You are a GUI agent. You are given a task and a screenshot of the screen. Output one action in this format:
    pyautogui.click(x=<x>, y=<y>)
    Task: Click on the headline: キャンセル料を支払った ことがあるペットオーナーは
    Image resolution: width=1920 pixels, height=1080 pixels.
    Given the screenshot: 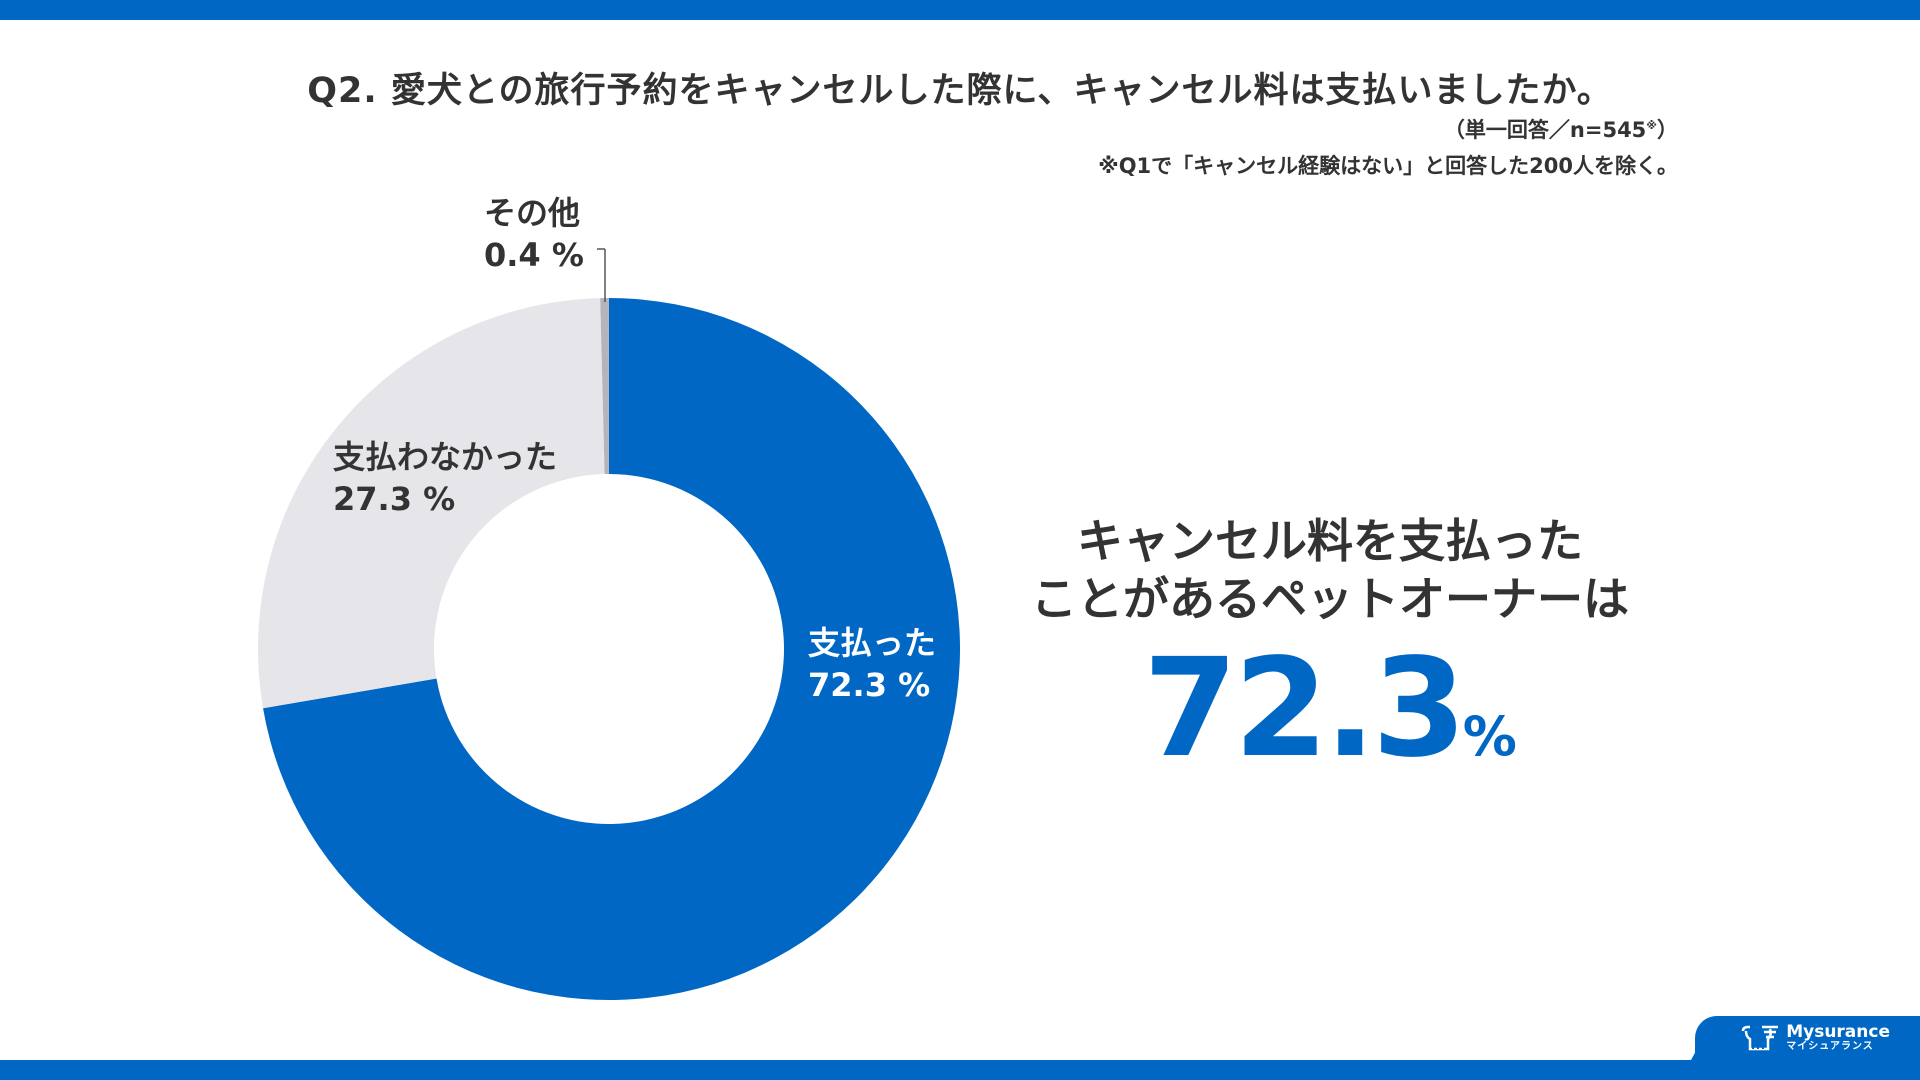 What is the action you would take?
    pyautogui.click(x=1330, y=570)
    